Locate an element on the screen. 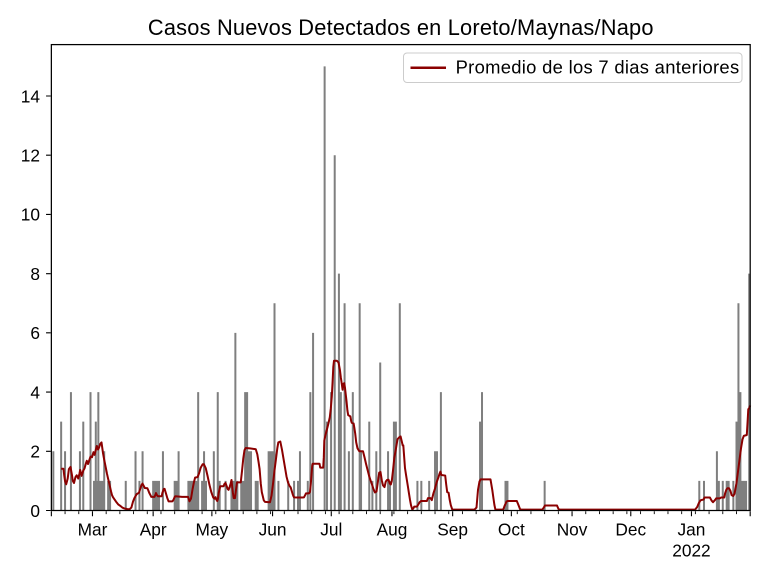 The width and height of the screenshot is (768, 581). svg-text: Dec is located at coordinates (630, 529).